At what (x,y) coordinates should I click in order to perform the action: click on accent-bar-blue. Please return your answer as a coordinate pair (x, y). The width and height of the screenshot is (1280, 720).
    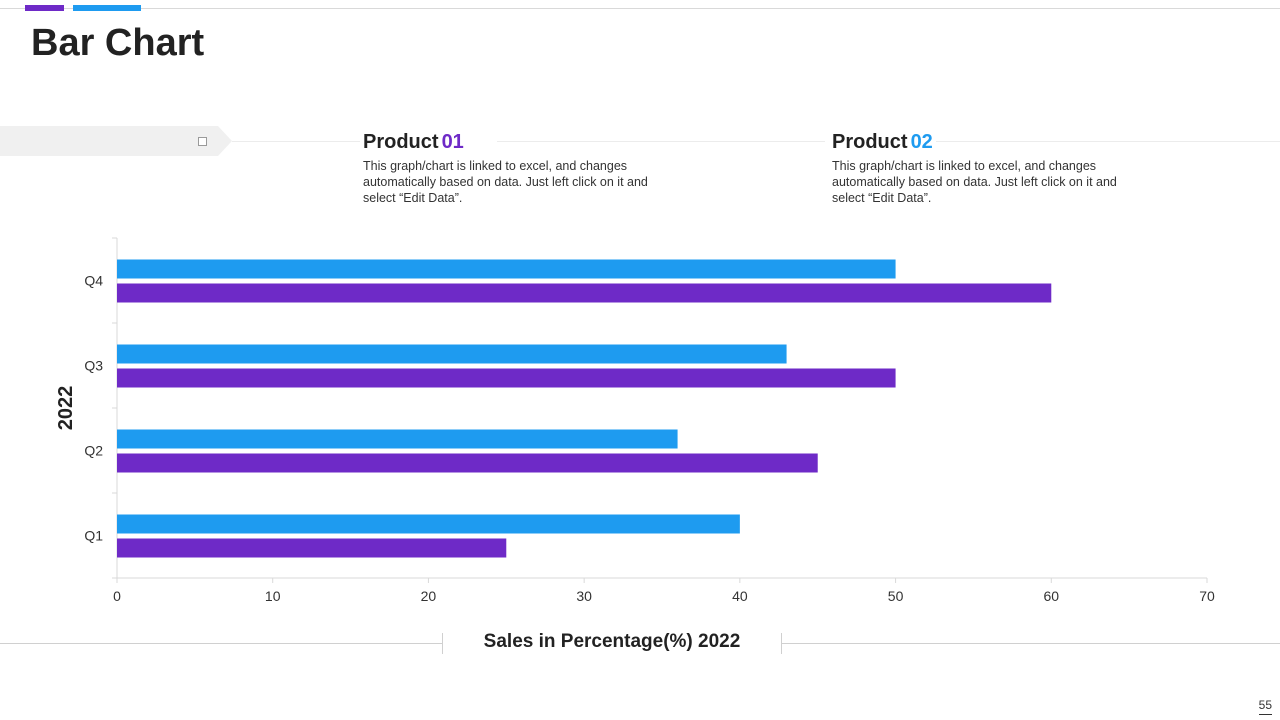
    Looking at the image, I should click on (107, 8).